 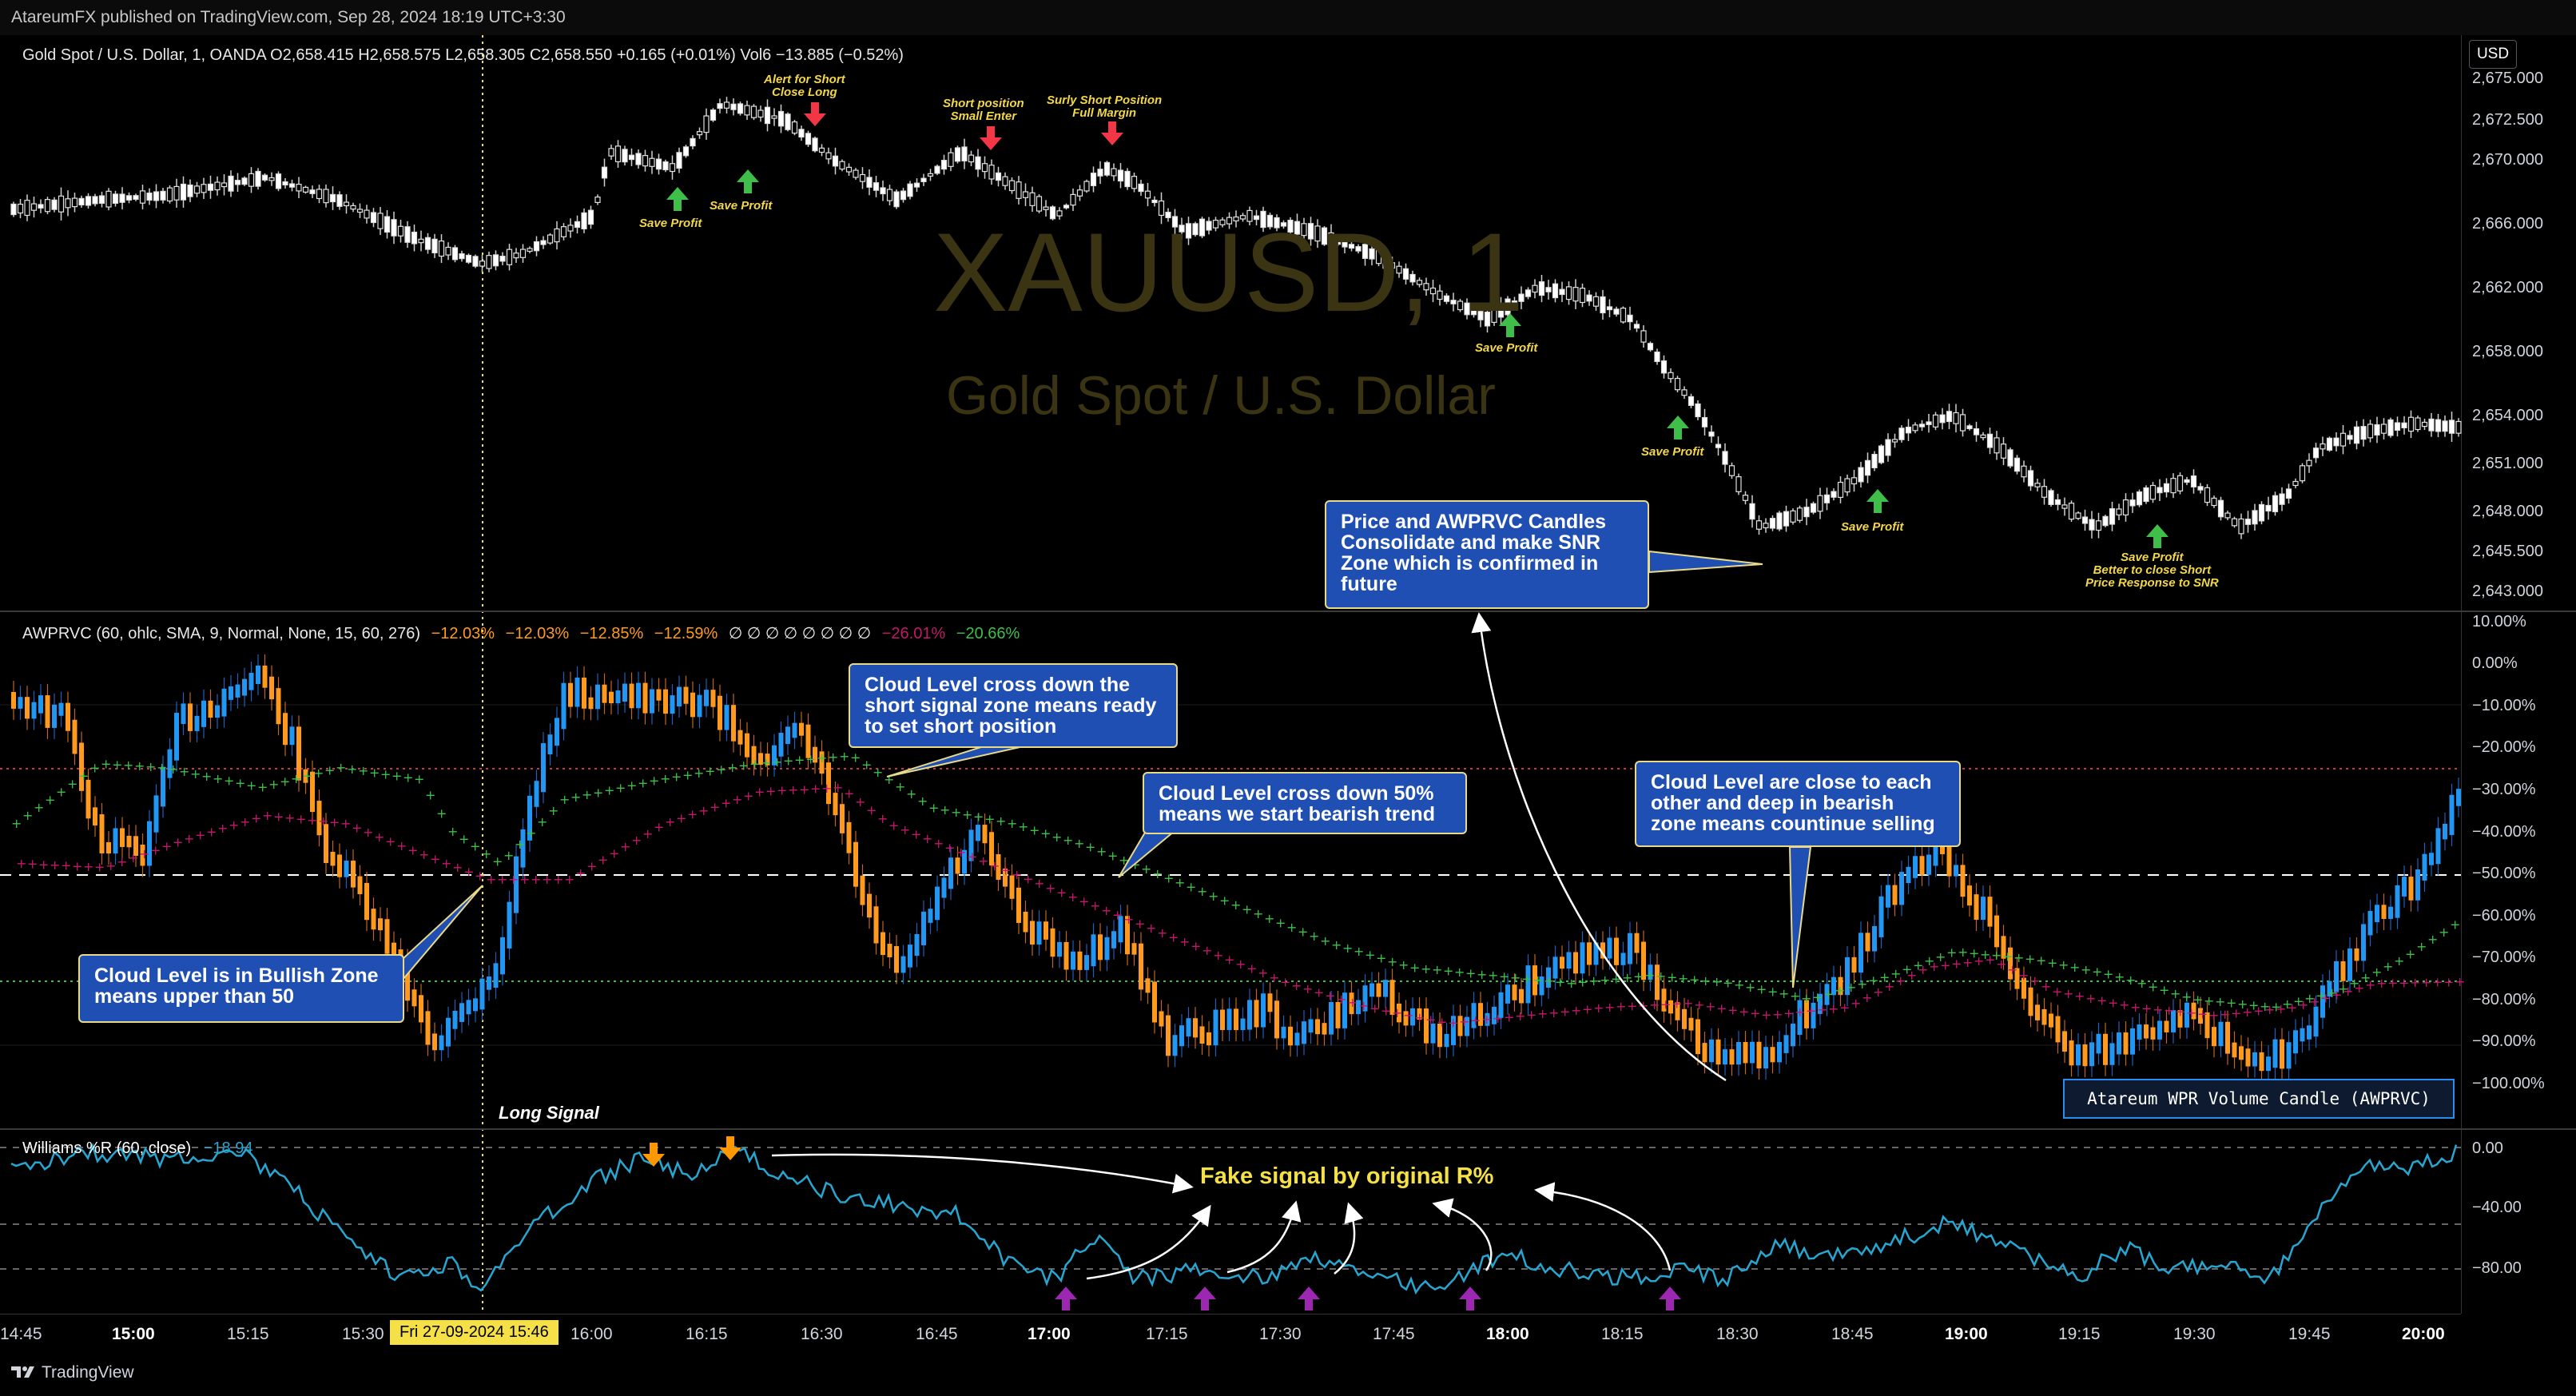 I want to click on fake-signal-arrow-icon, so click(x=1462, y=1234).